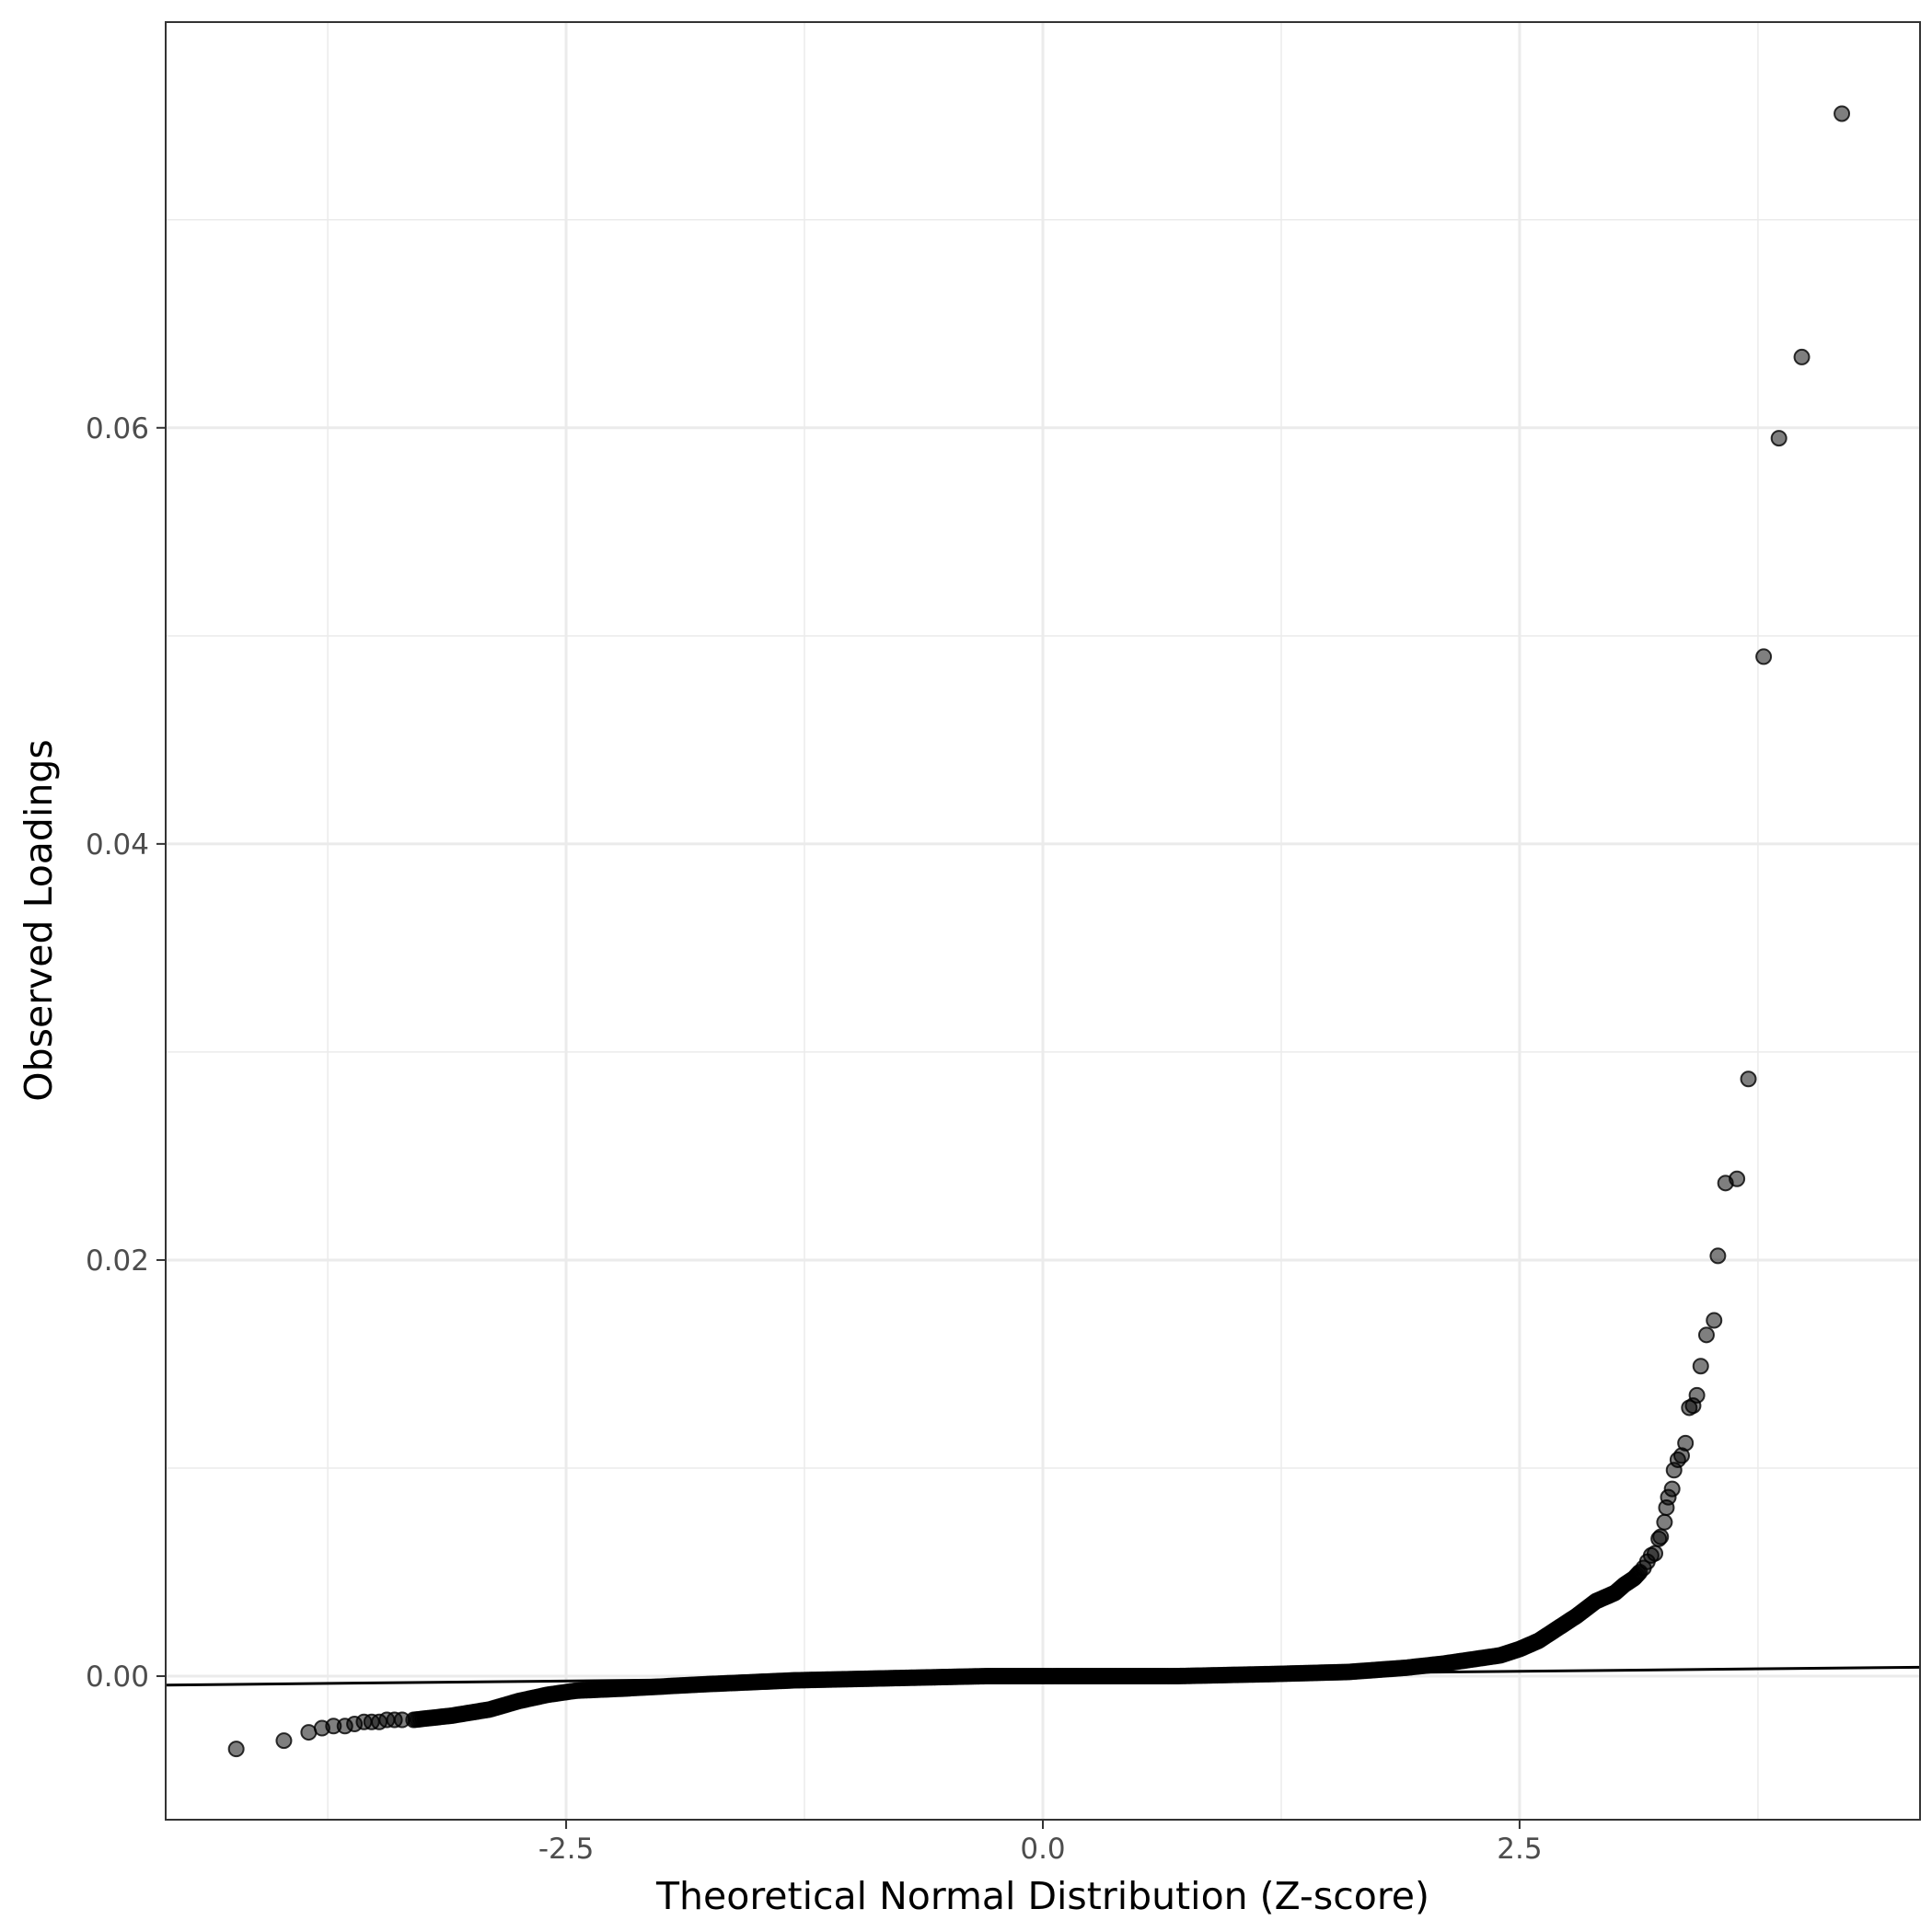 This screenshot has width=1932, height=1932. What do you see at coordinates (126, 1053) in the screenshot?
I see `y-axis-ticks: 0.00 0.02 0.04 0.06` at bounding box center [126, 1053].